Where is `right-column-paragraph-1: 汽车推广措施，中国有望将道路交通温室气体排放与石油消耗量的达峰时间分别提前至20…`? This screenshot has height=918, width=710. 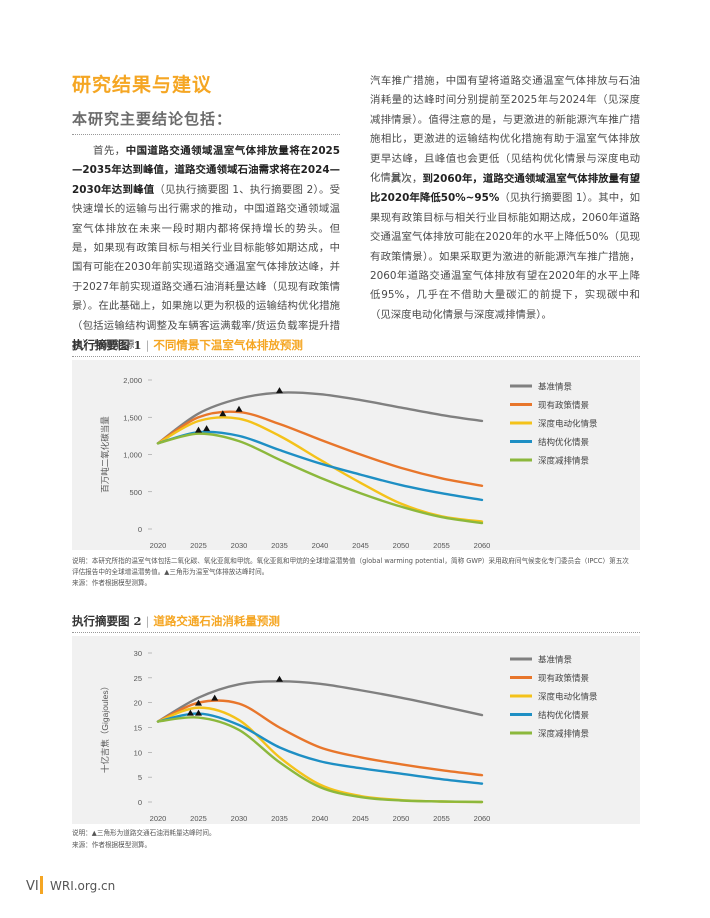
right-column-paragraph-1: 汽车推广措施，中国有望将道路交通温室气体排放与石油消耗量的达峰时间分别提前至20… is located at coordinates (505, 130).